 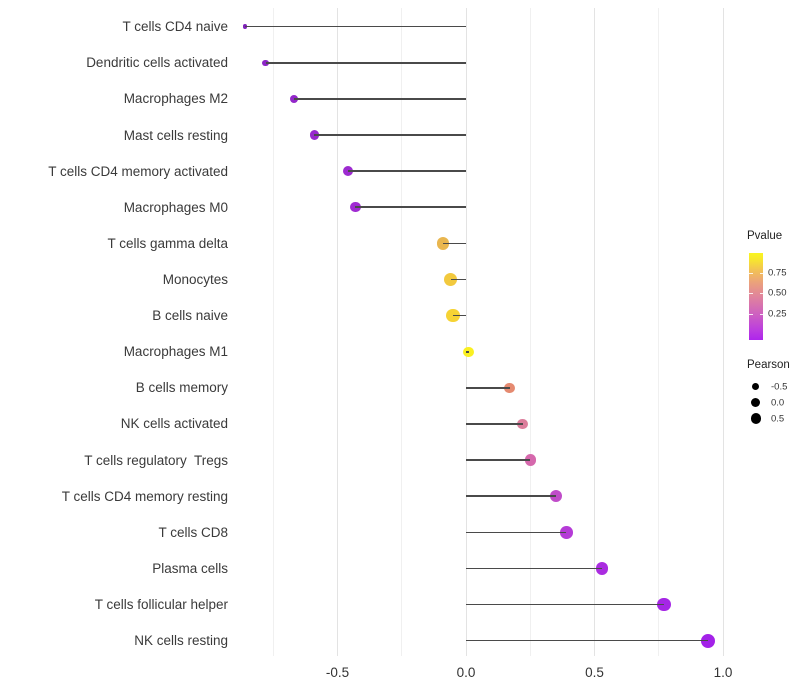 I want to click on category-label: Plasma cells, so click(x=190, y=568).